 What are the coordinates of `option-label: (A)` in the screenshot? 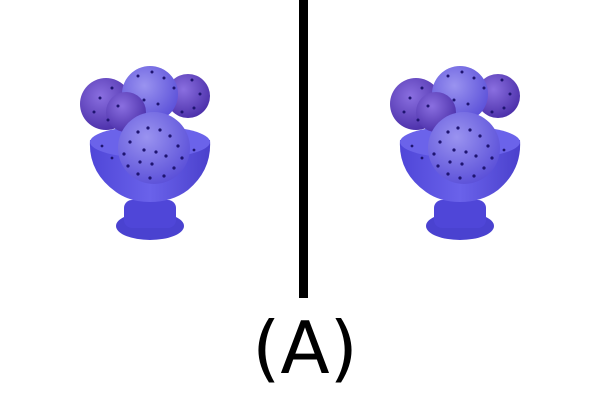 It's located at (305, 348).